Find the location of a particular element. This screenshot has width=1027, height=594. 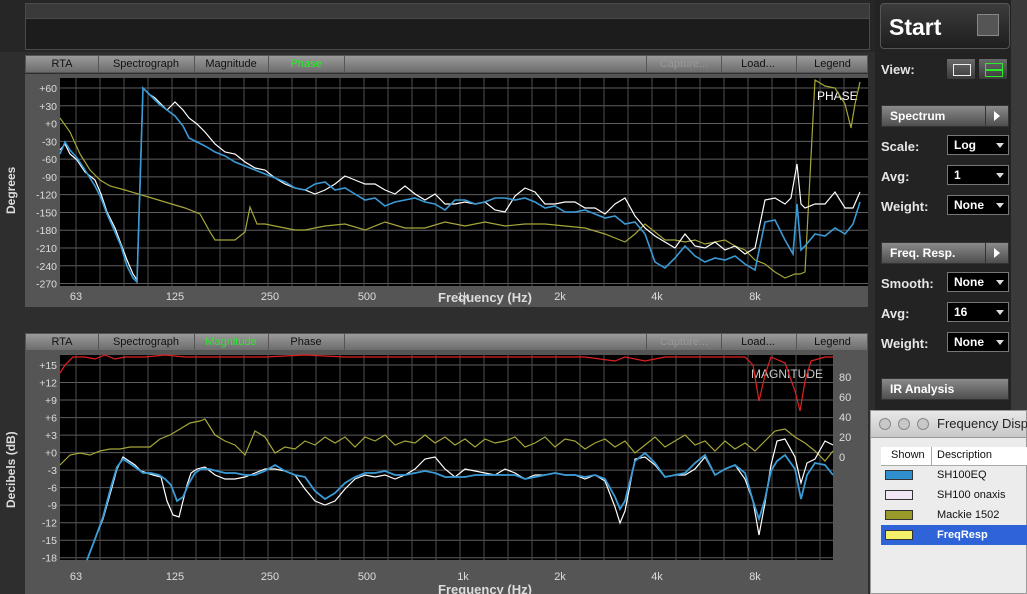

freq-resp-weight-label: Weight: is located at coordinates (905, 343).